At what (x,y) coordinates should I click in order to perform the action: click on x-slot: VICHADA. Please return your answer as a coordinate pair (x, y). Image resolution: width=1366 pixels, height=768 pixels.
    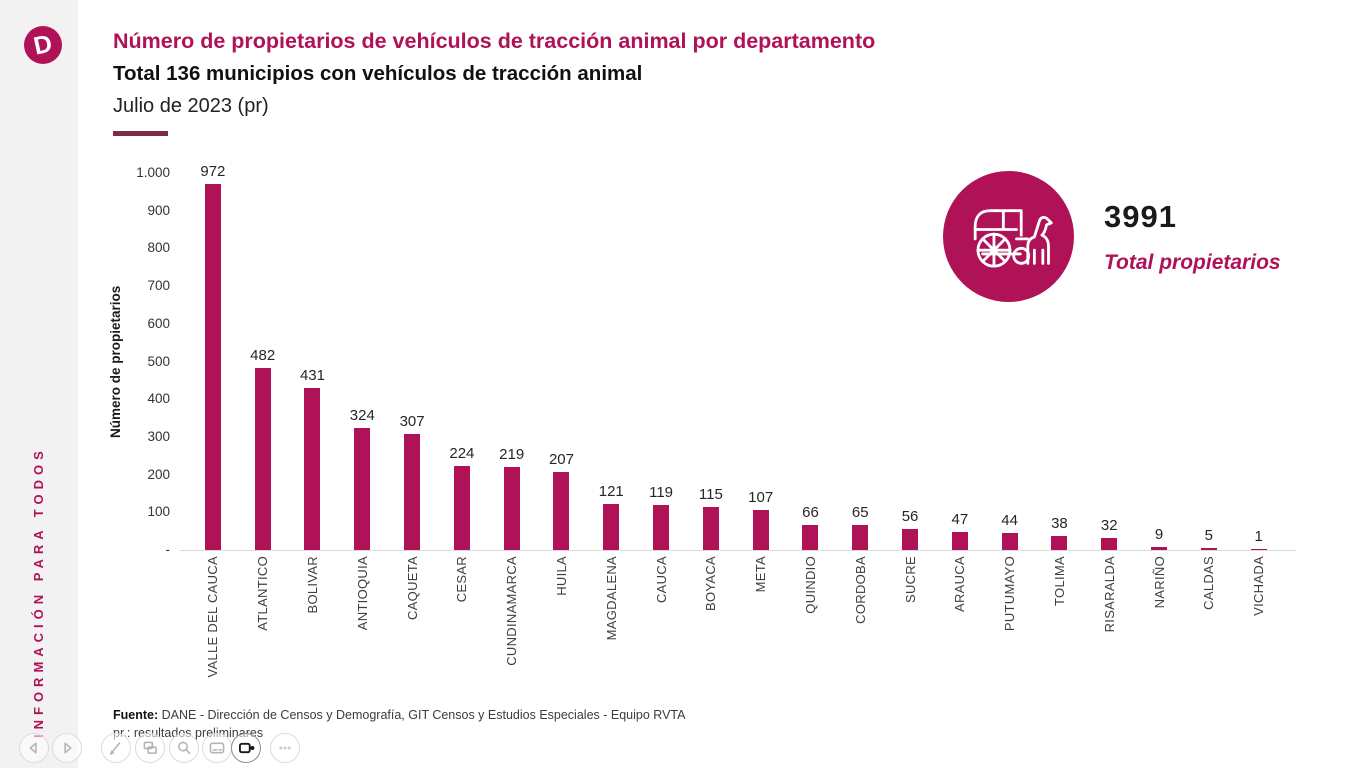
    Looking at the image, I should click on (1259, 586).